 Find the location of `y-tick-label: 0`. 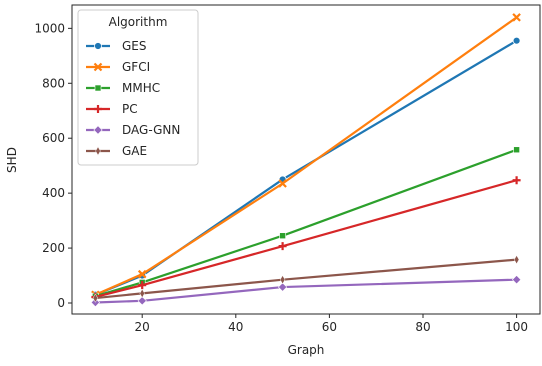

y-tick-label: 0 is located at coordinates (61, 303).